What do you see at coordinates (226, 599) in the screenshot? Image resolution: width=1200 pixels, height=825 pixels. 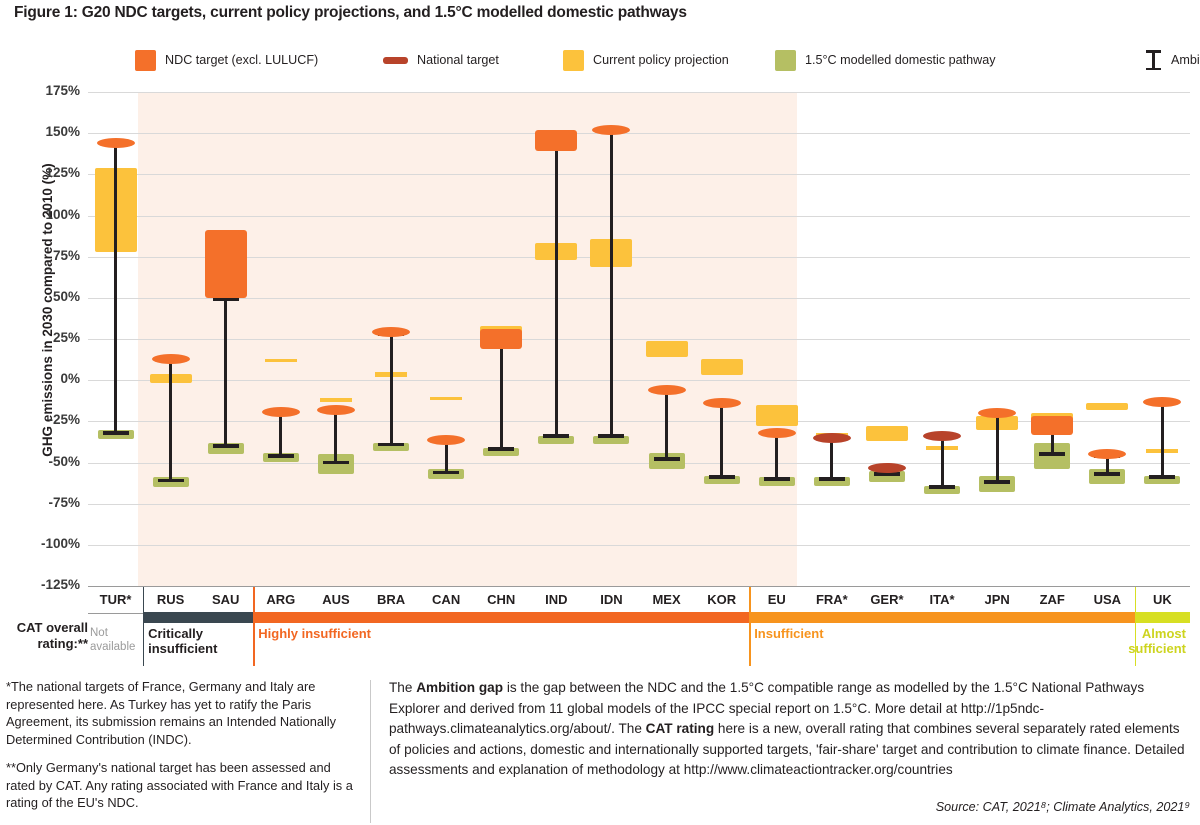 I see `country-axis-label-sau: SAU` at bounding box center [226, 599].